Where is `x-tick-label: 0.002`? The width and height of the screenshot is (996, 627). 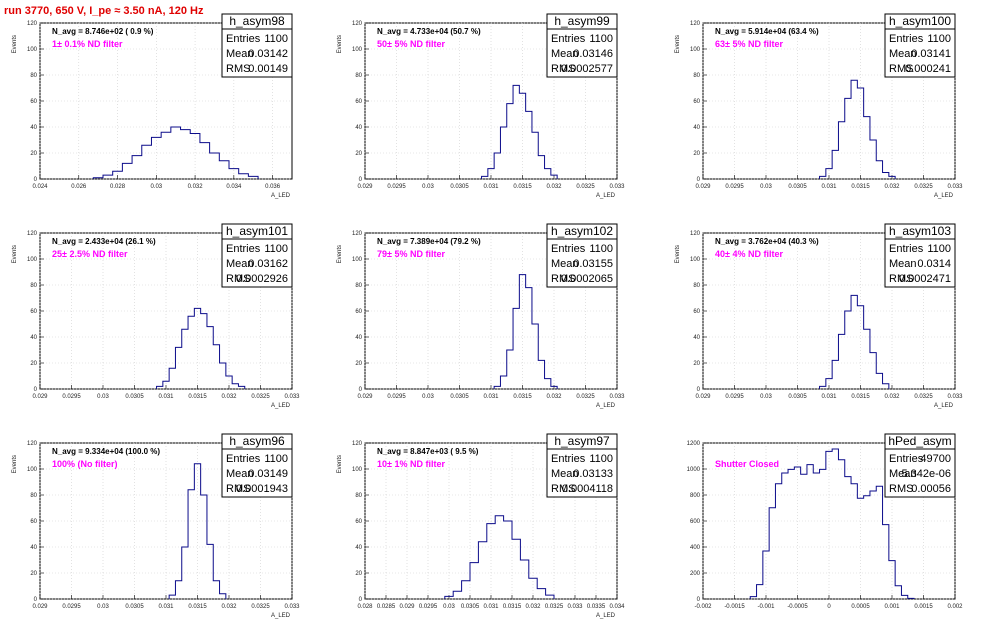
x-tick-label: 0.002 is located at coordinates (955, 607).